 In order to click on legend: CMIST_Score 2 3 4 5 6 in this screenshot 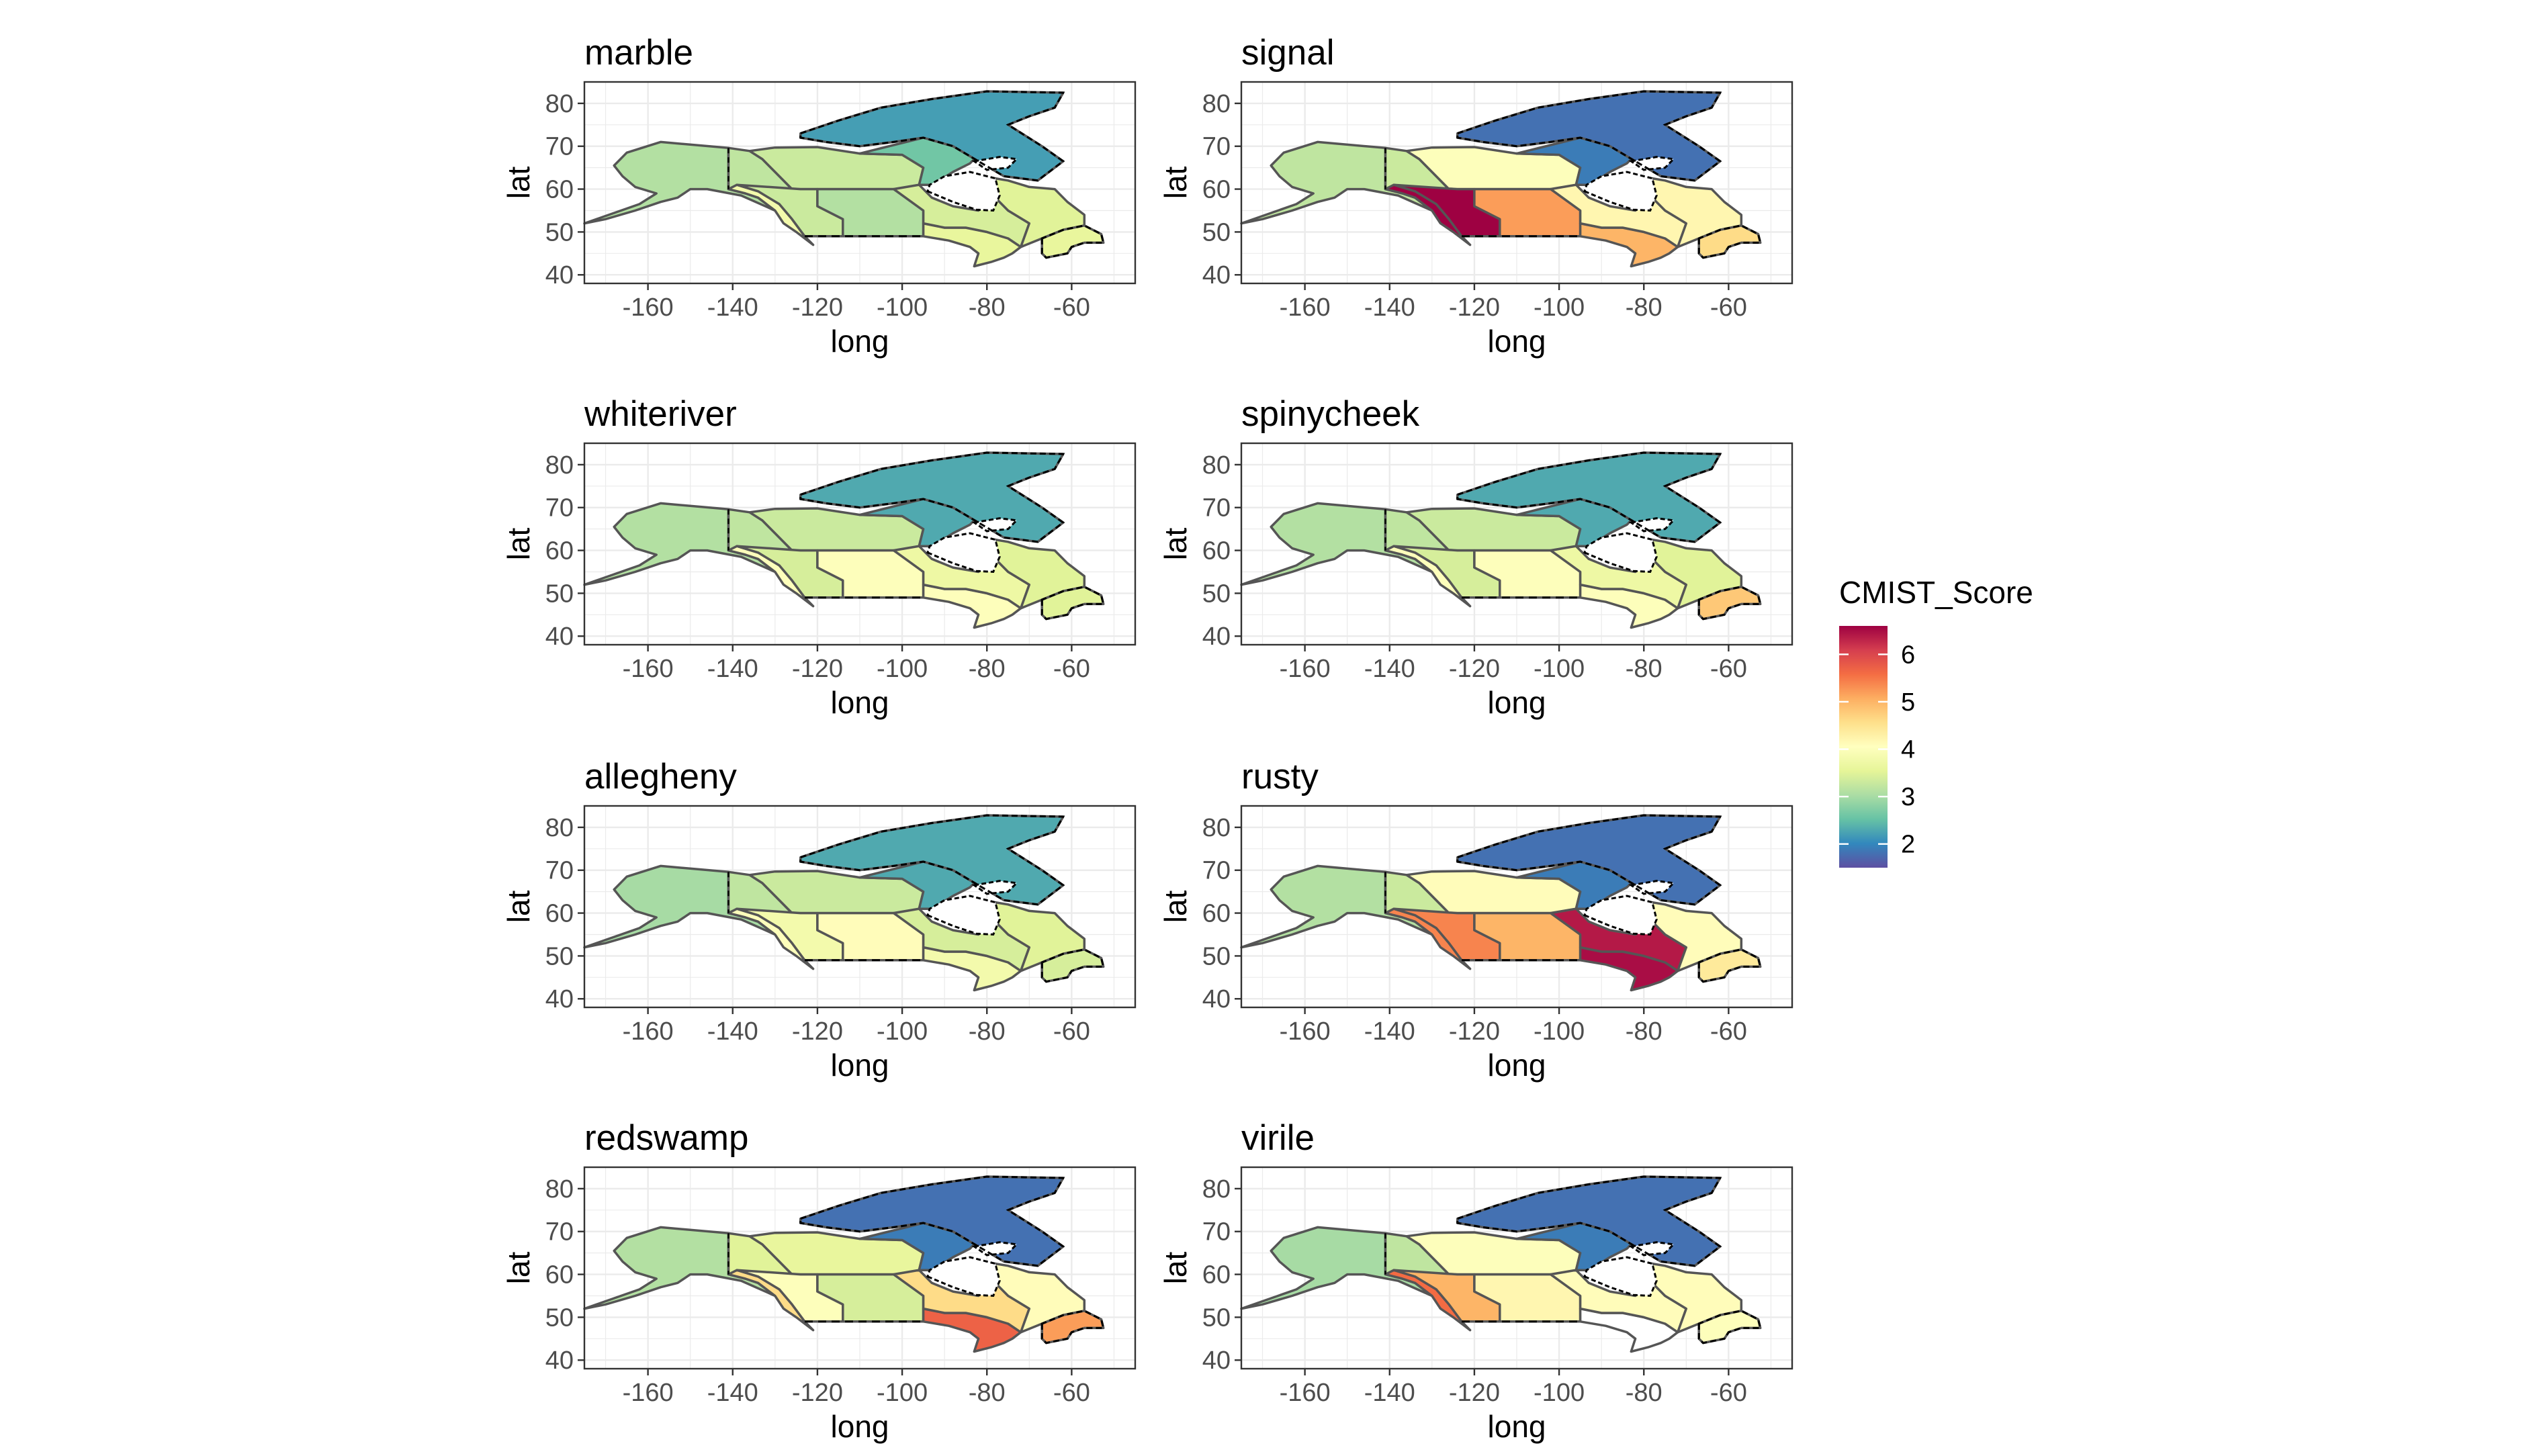, I will do `click(1936, 722)`.